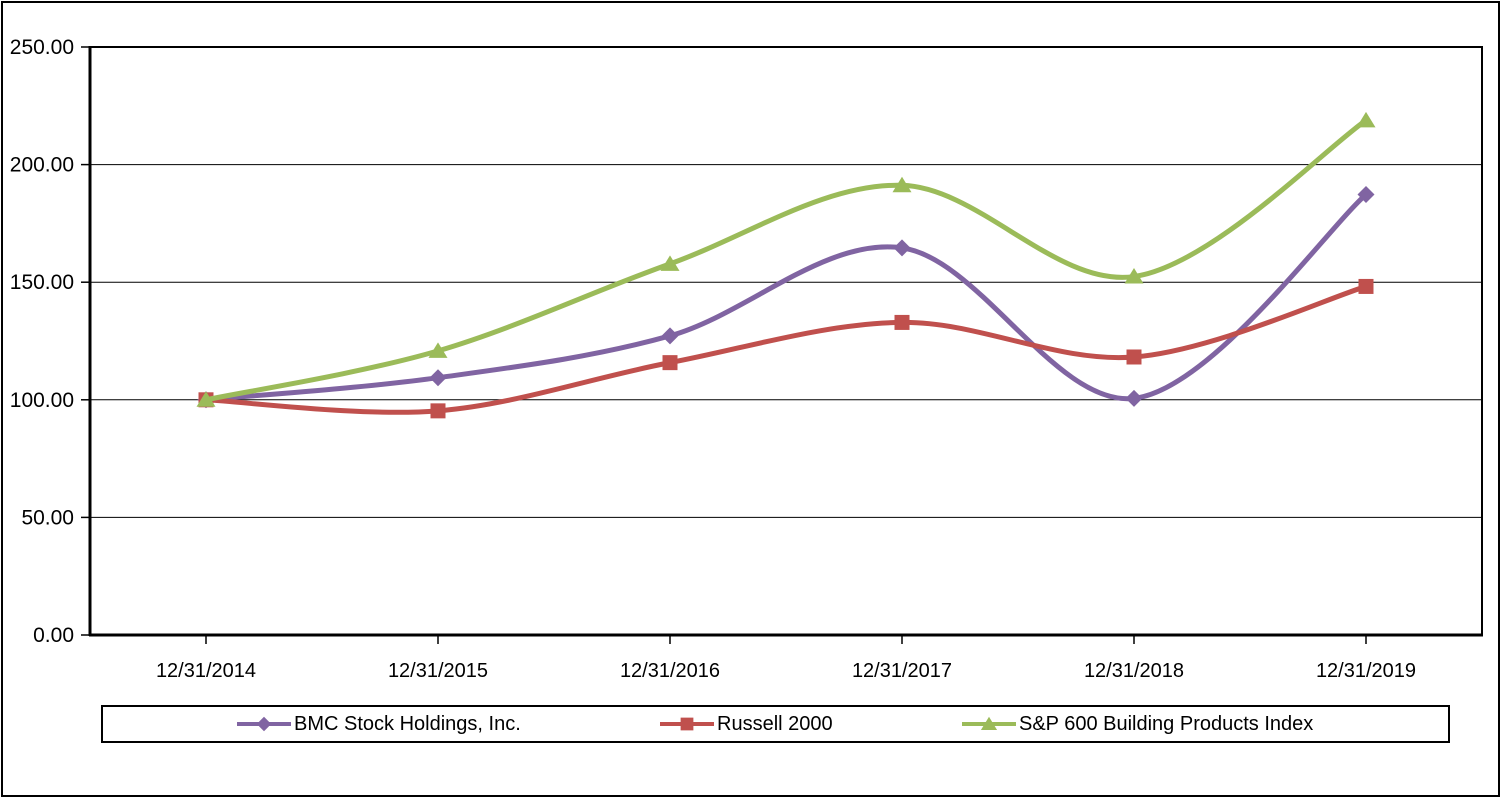 Image resolution: width=1501 pixels, height=798 pixels. I want to click on y-axis-tick-label: 0.00, so click(53, 635).